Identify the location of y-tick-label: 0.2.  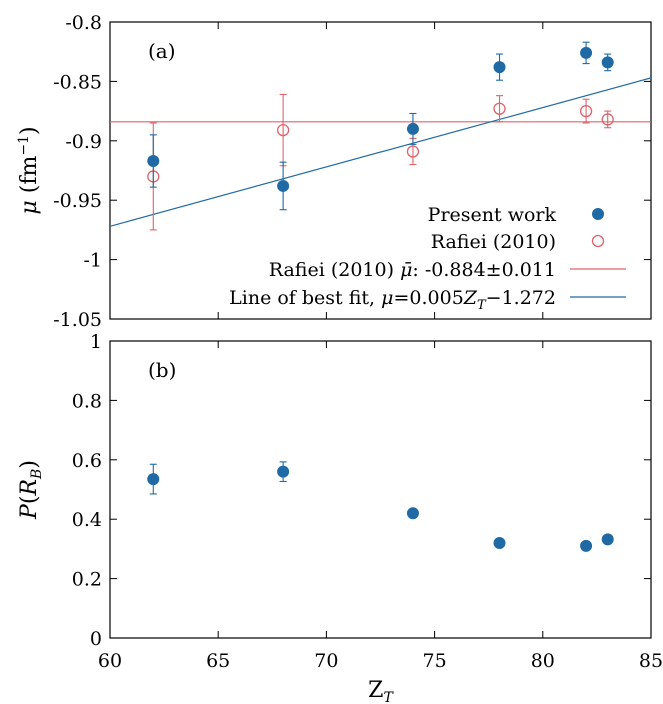
(87, 580).